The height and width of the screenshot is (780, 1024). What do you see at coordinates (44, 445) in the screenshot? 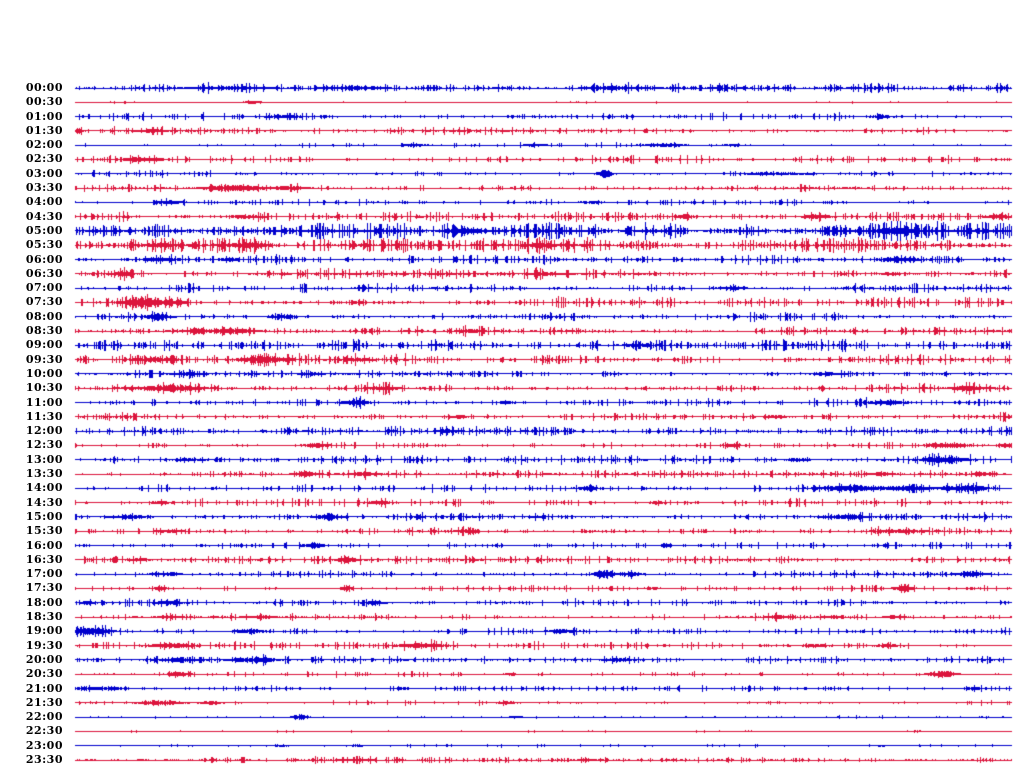
I see `row-time-label: 12:30` at bounding box center [44, 445].